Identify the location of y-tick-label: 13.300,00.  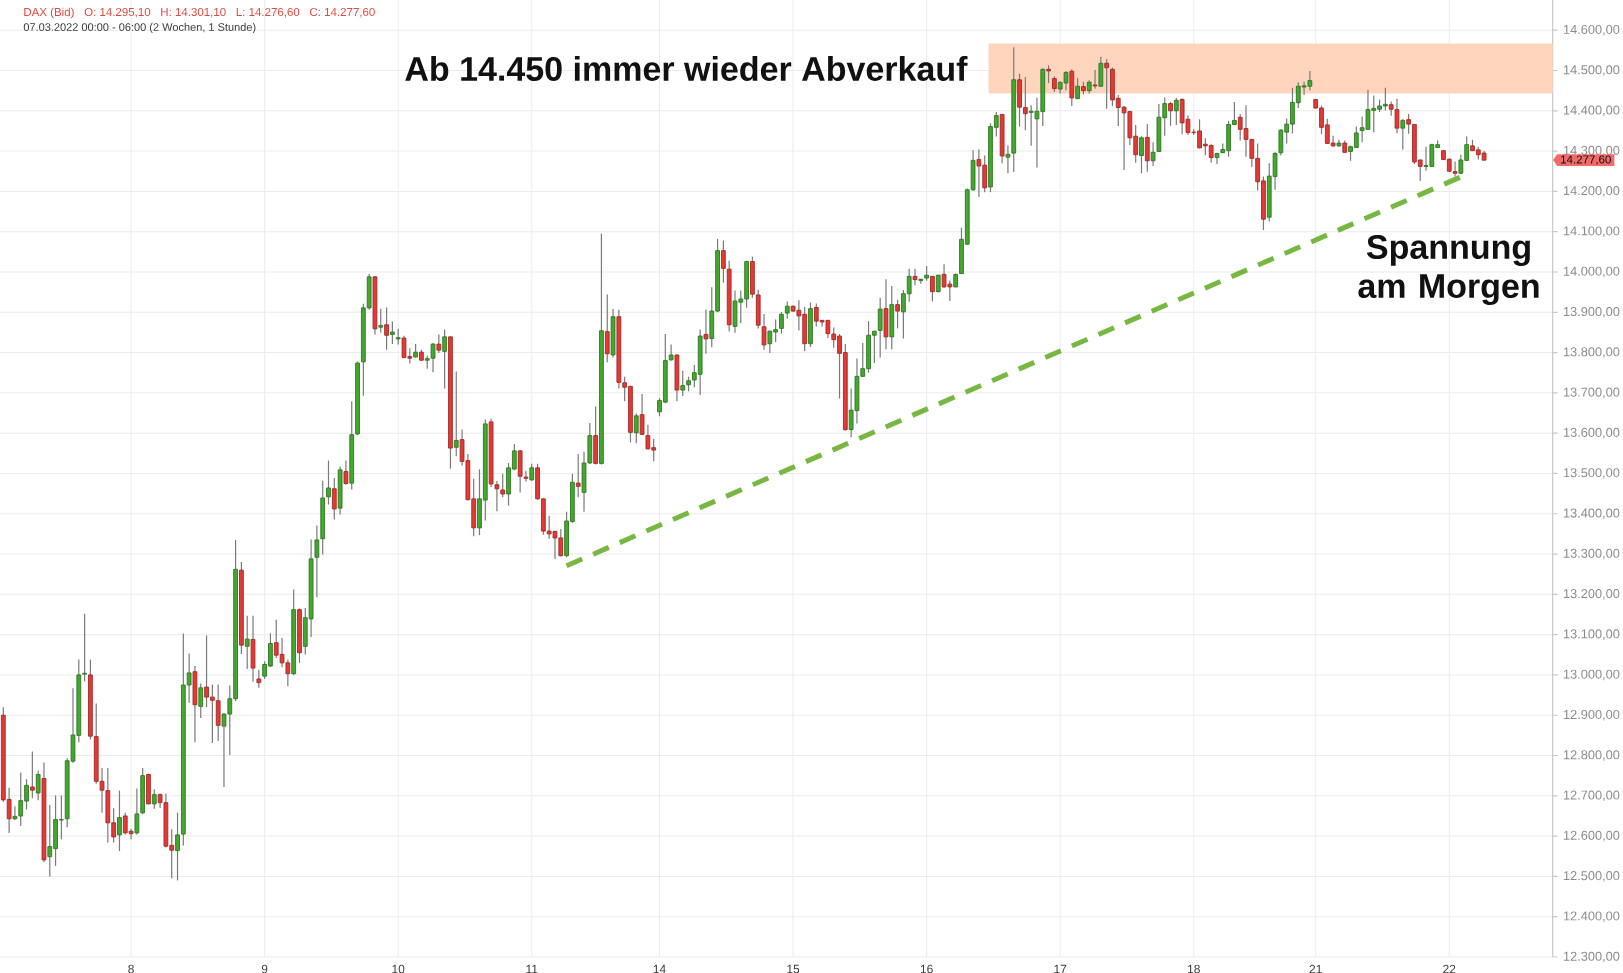
(1591, 554).